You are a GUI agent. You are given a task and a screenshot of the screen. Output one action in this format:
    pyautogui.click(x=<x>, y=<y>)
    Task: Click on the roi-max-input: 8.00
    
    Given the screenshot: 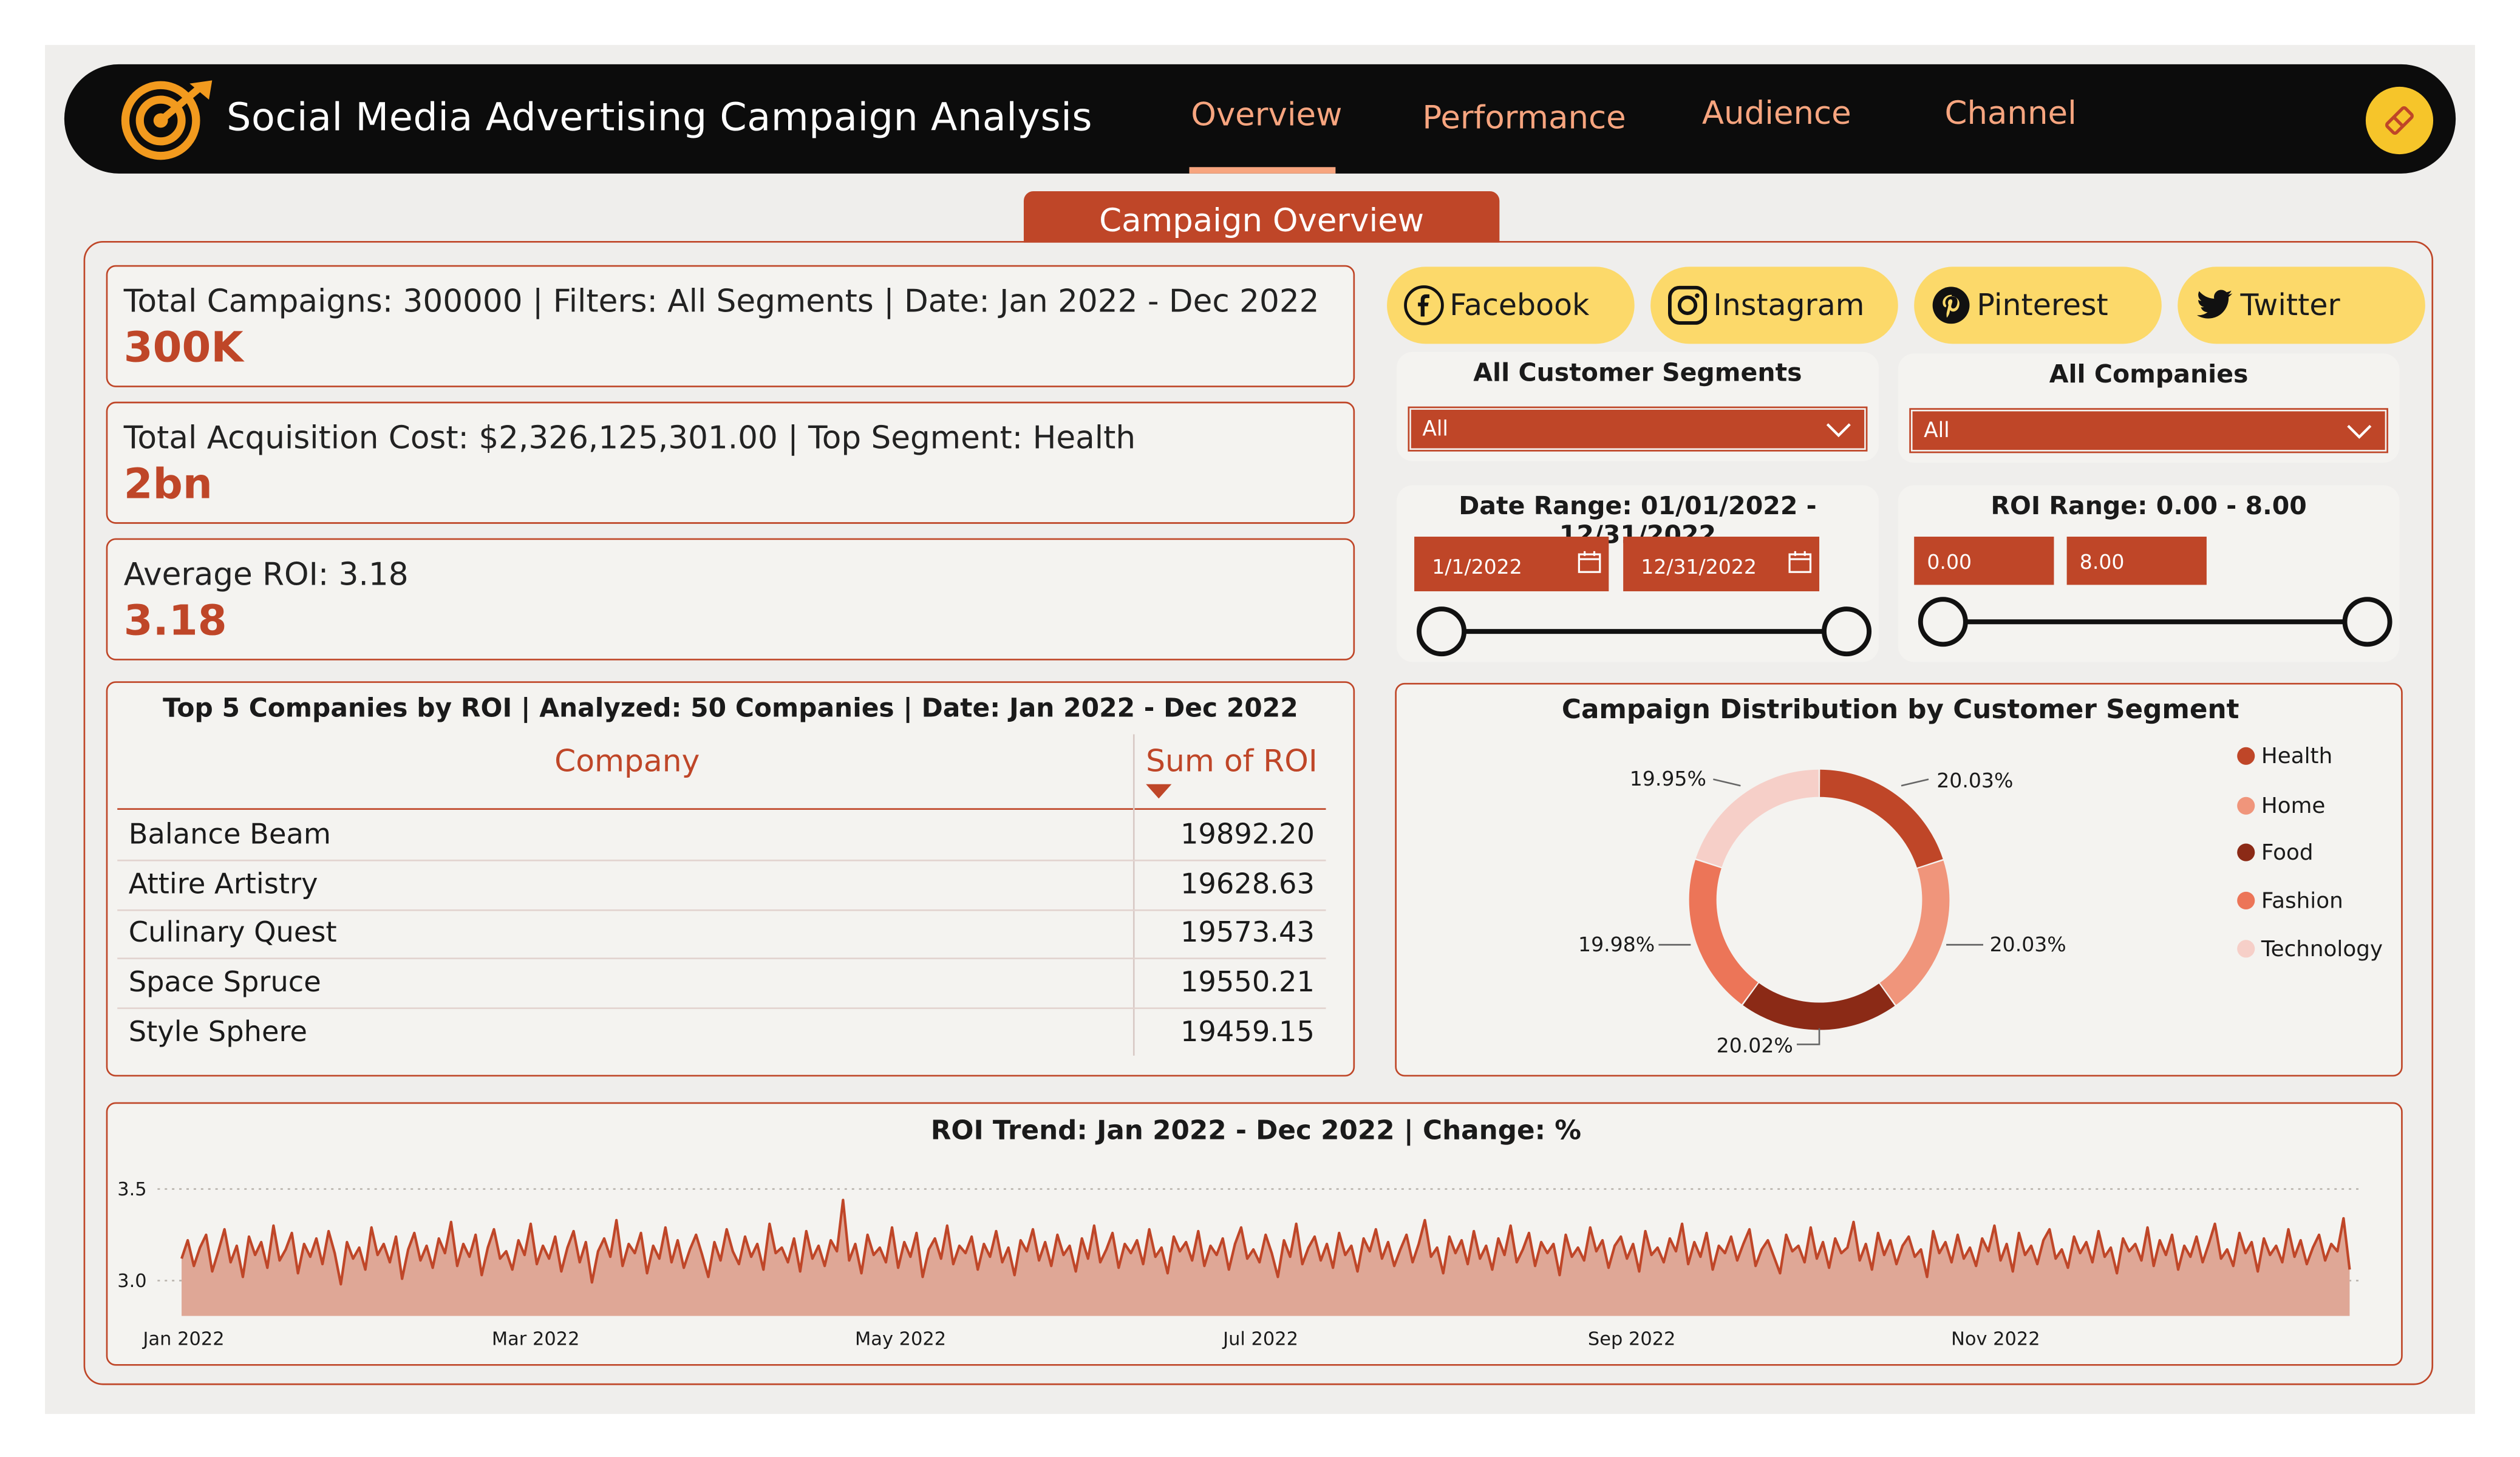 What is the action you would take?
    pyautogui.click(x=2136, y=560)
    